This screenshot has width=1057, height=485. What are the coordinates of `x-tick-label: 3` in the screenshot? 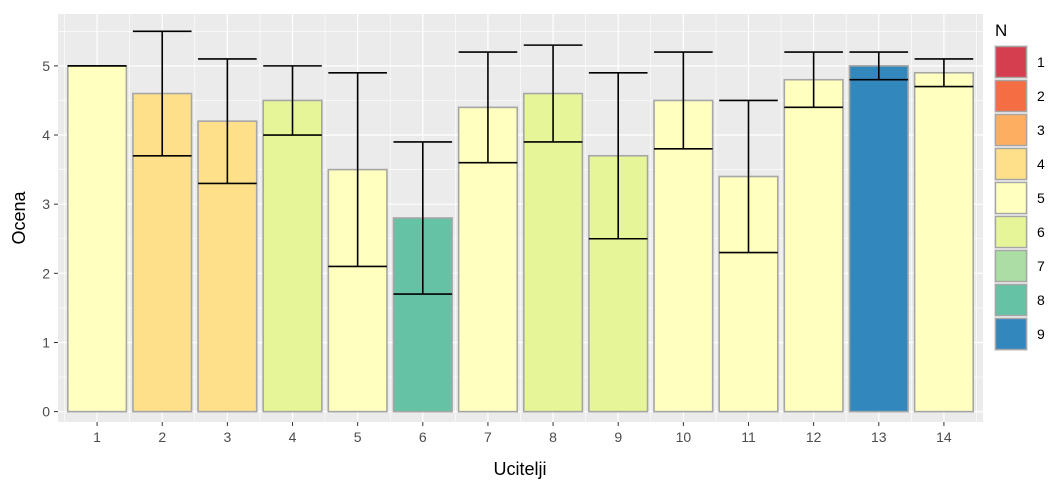 It's located at (227, 437).